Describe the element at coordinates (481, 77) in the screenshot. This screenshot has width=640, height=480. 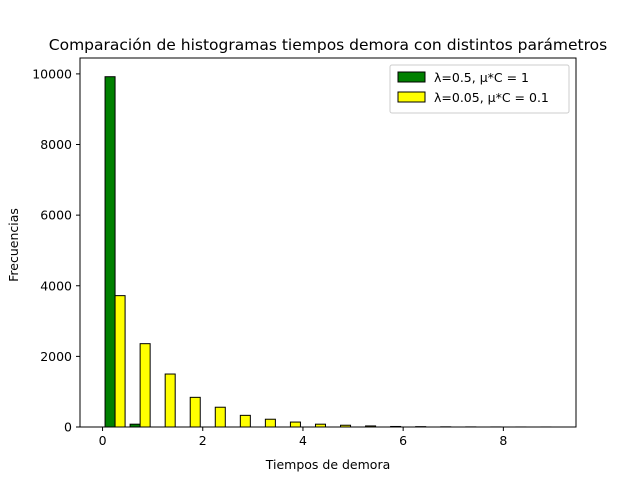
I see `legend-label-series-1: λ=0.5, μ*C = 1` at that location.